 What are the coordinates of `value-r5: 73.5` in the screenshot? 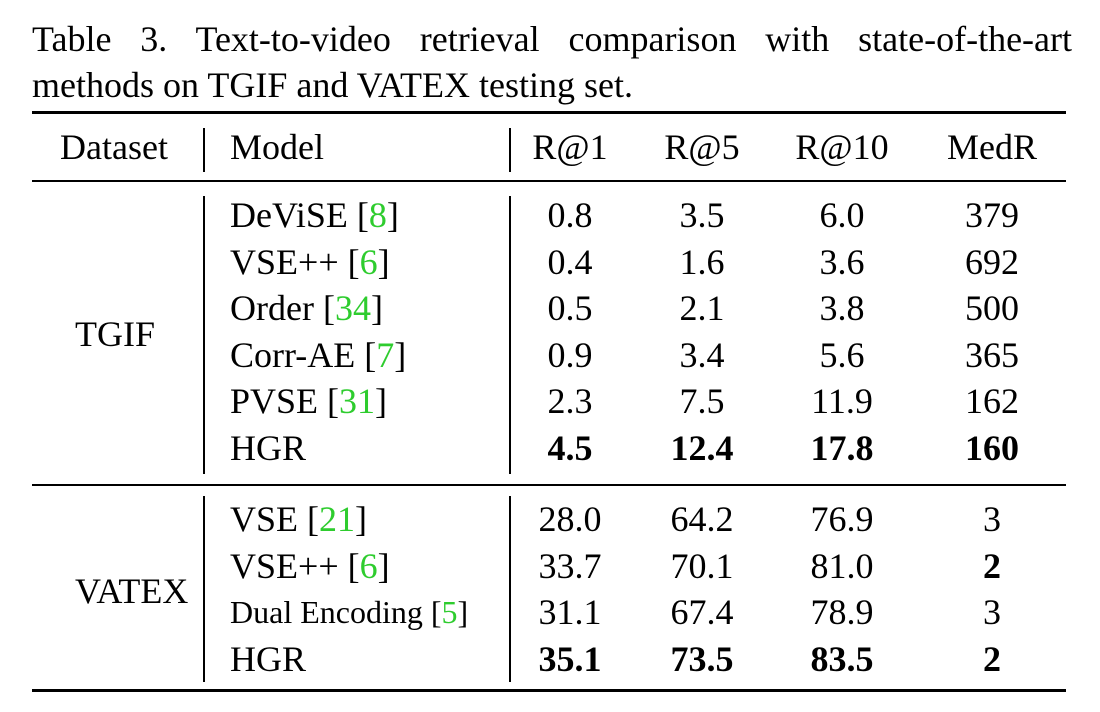 It's located at (702, 658).